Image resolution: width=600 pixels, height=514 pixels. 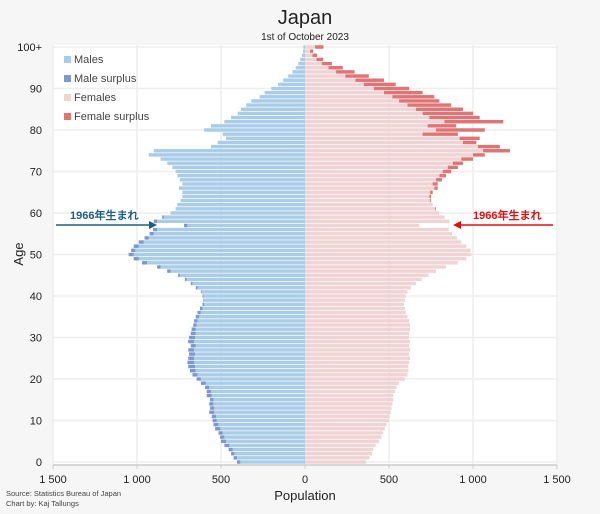 I want to click on x-axis-ticks: 1 500 1 000 500 0 500 1 000 1 500, so click(x=305, y=475).